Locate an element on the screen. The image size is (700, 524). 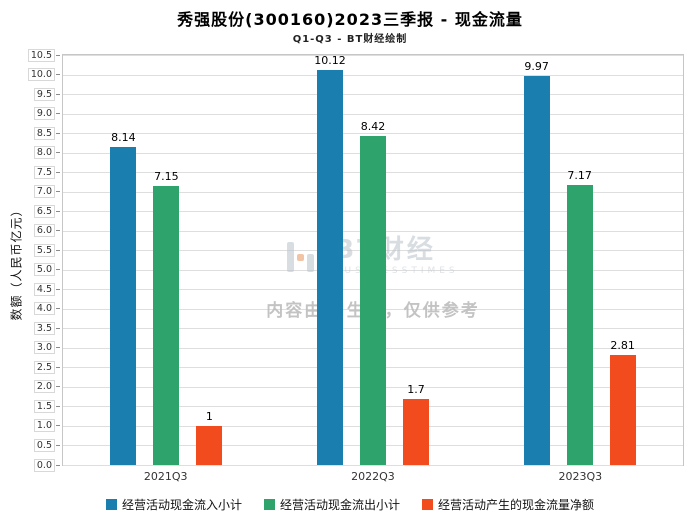
y-tick: 2.5 is located at coordinates (46, 367).